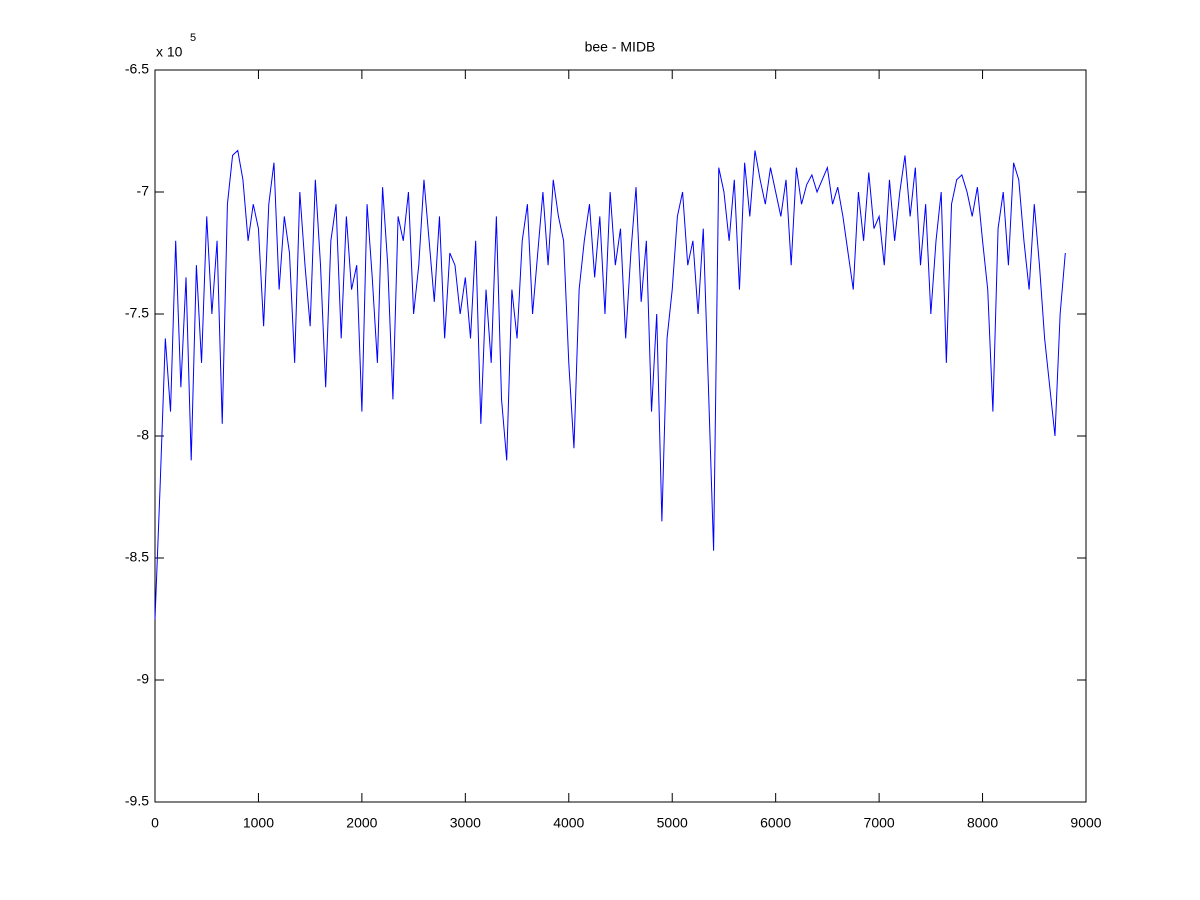  I want to click on x-tick-label: 0, so click(155, 823).